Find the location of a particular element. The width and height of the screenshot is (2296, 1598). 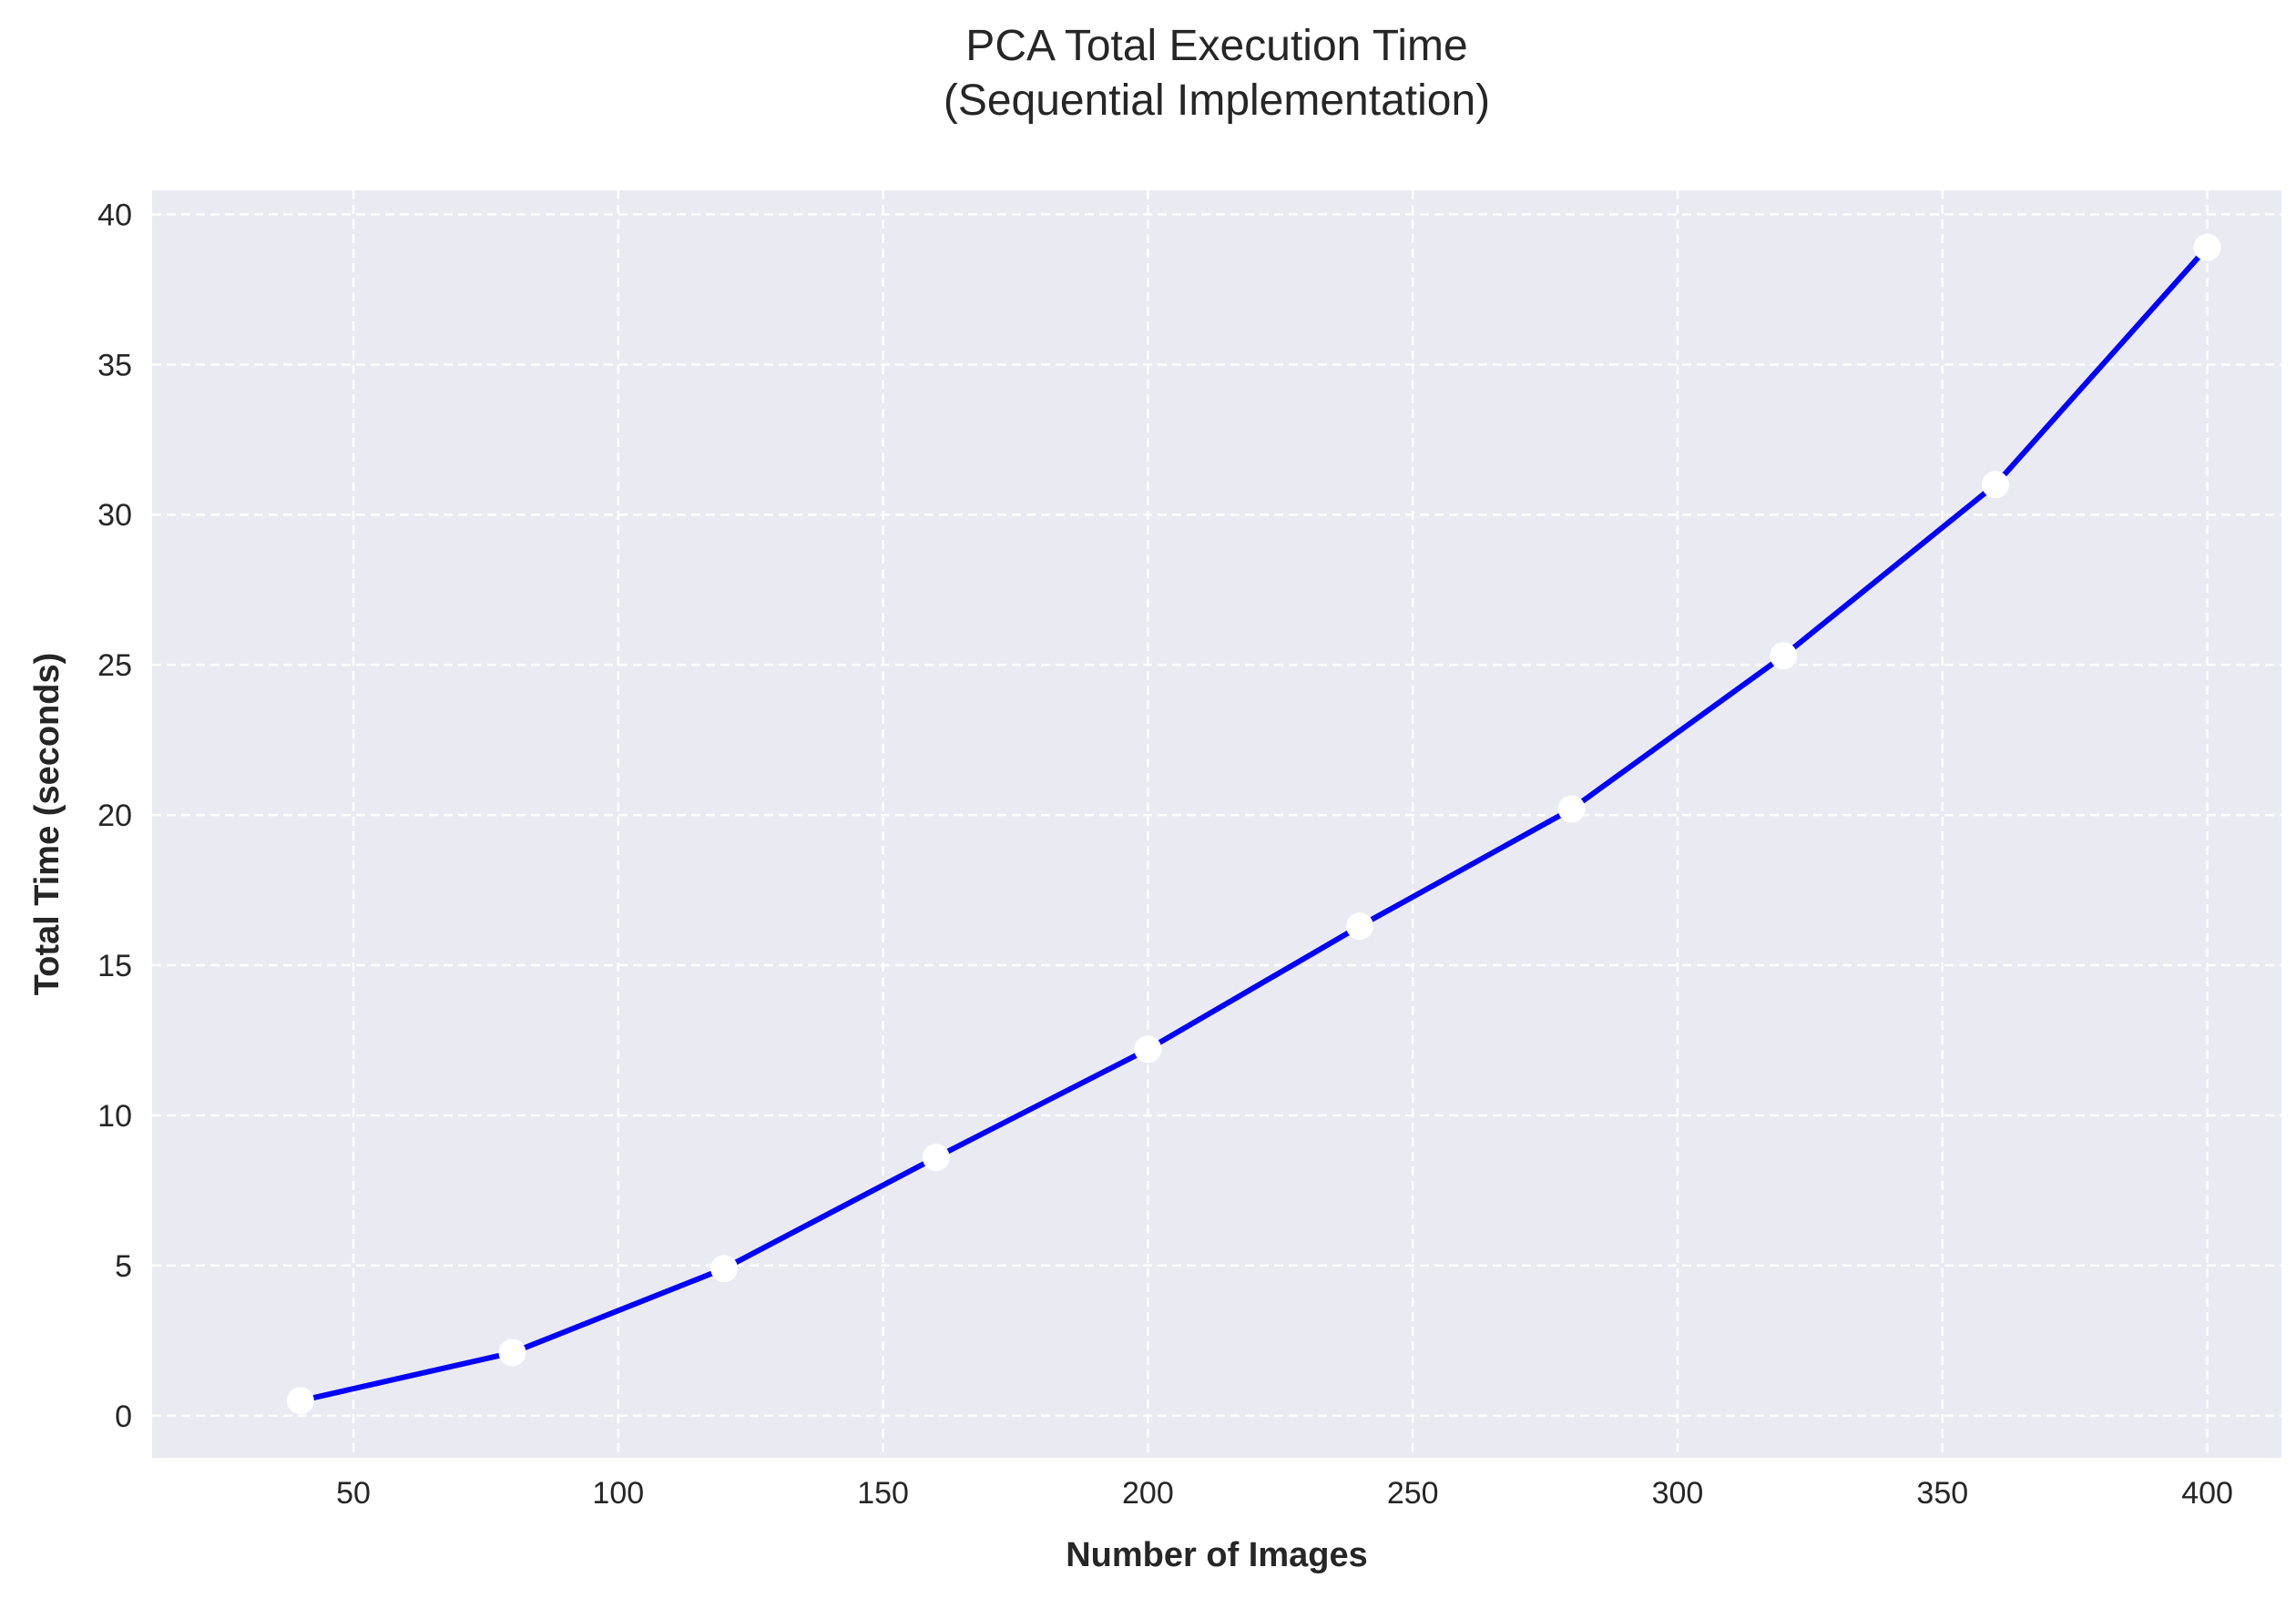

x-tick-label: 300 is located at coordinates (1678, 1493).